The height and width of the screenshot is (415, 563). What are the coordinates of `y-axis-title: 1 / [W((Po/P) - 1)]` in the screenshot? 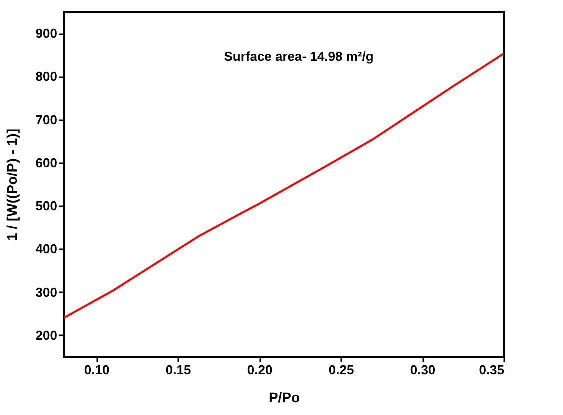 It's located at (12, 185).